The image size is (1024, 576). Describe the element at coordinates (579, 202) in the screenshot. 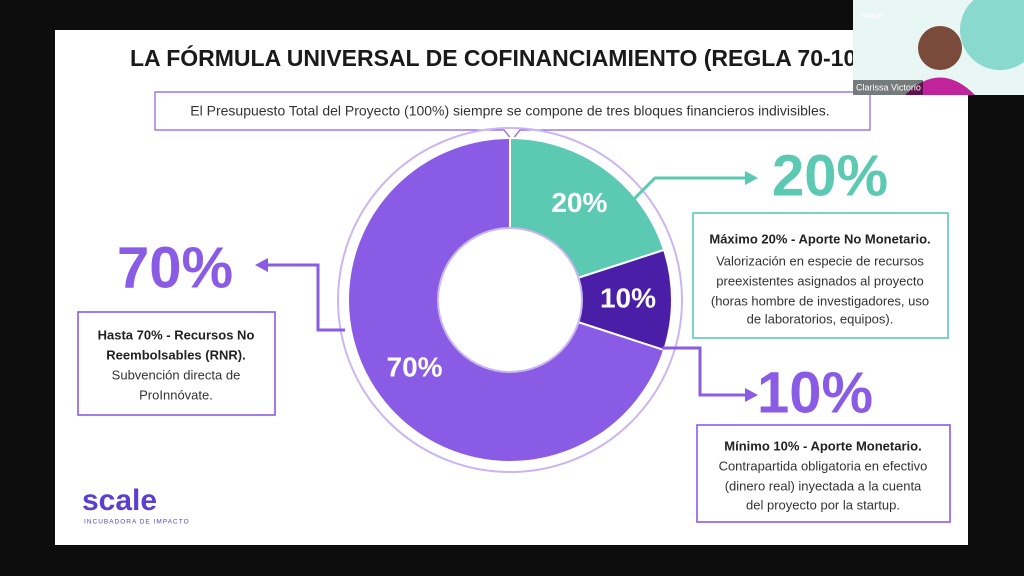

I see `segment-label: 20%` at that location.